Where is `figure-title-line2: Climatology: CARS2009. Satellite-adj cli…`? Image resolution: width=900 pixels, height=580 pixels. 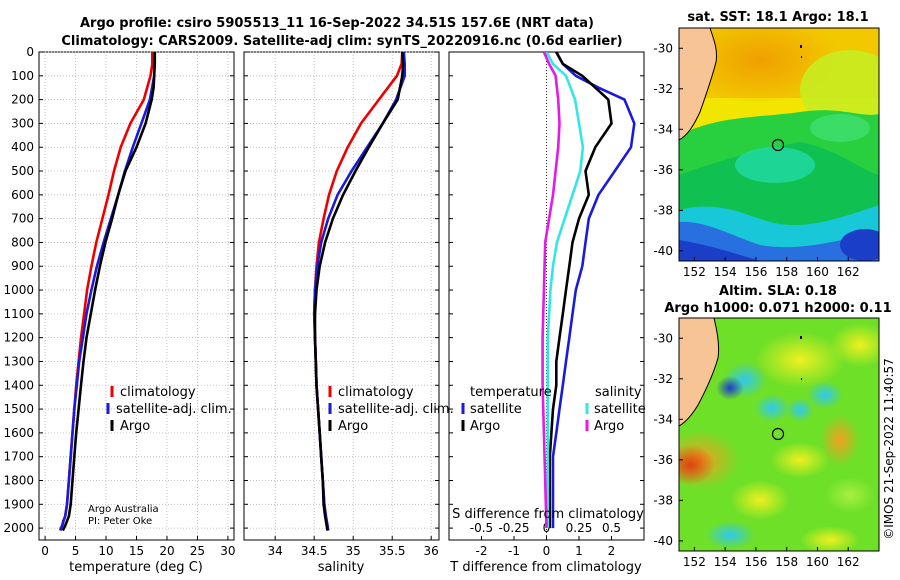
figure-title-line2: Climatology: CARS2009. Satellite-adj cli… is located at coordinates (341, 41).